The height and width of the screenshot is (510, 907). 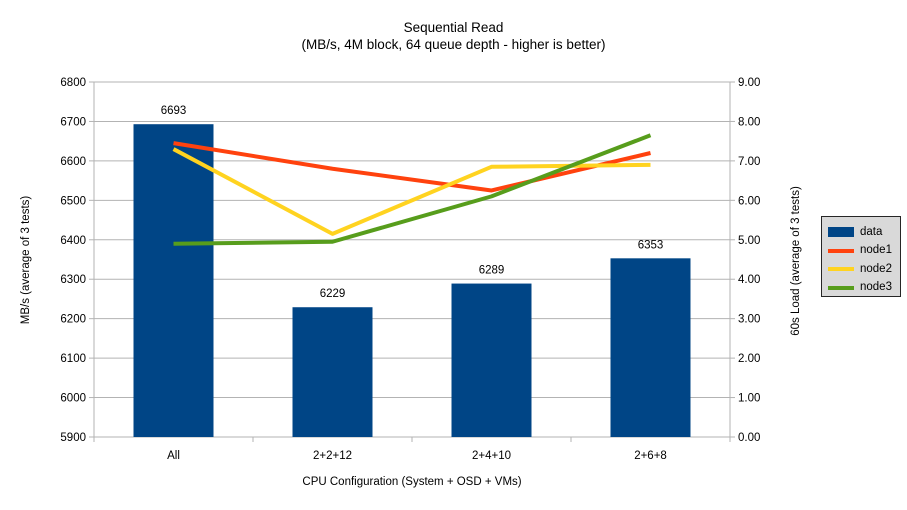 I want to click on y-right-tick-label: 0.00, so click(x=749, y=438).